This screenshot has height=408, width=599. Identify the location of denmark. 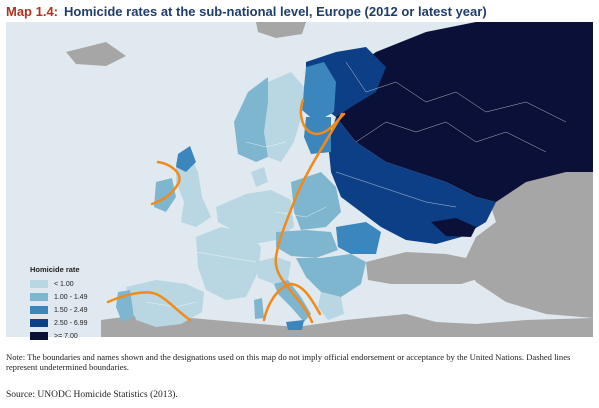
(259, 177).